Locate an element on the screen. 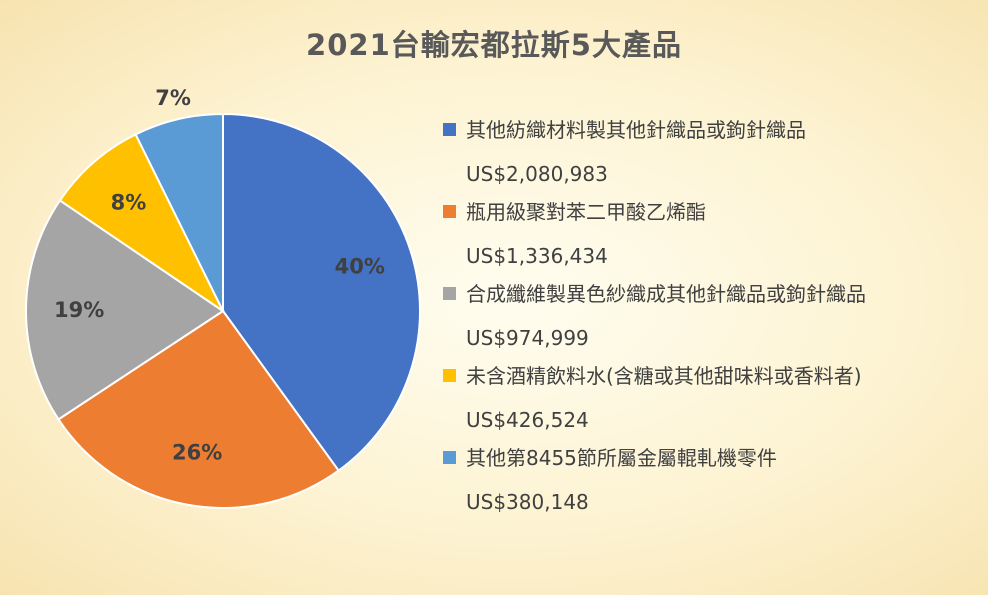 Image resolution: width=988 pixels, height=595 pixels. chart-title: 2021台輸宏都拉斯5大產品 is located at coordinates (494, 45).